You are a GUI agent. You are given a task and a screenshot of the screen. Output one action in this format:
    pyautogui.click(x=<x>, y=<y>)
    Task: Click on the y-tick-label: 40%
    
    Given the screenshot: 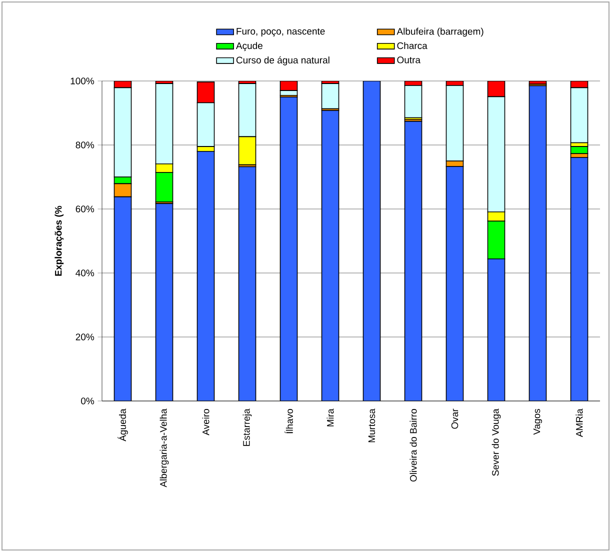 What is the action you would take?
    pyautogui.click(x=85, y=273)
    